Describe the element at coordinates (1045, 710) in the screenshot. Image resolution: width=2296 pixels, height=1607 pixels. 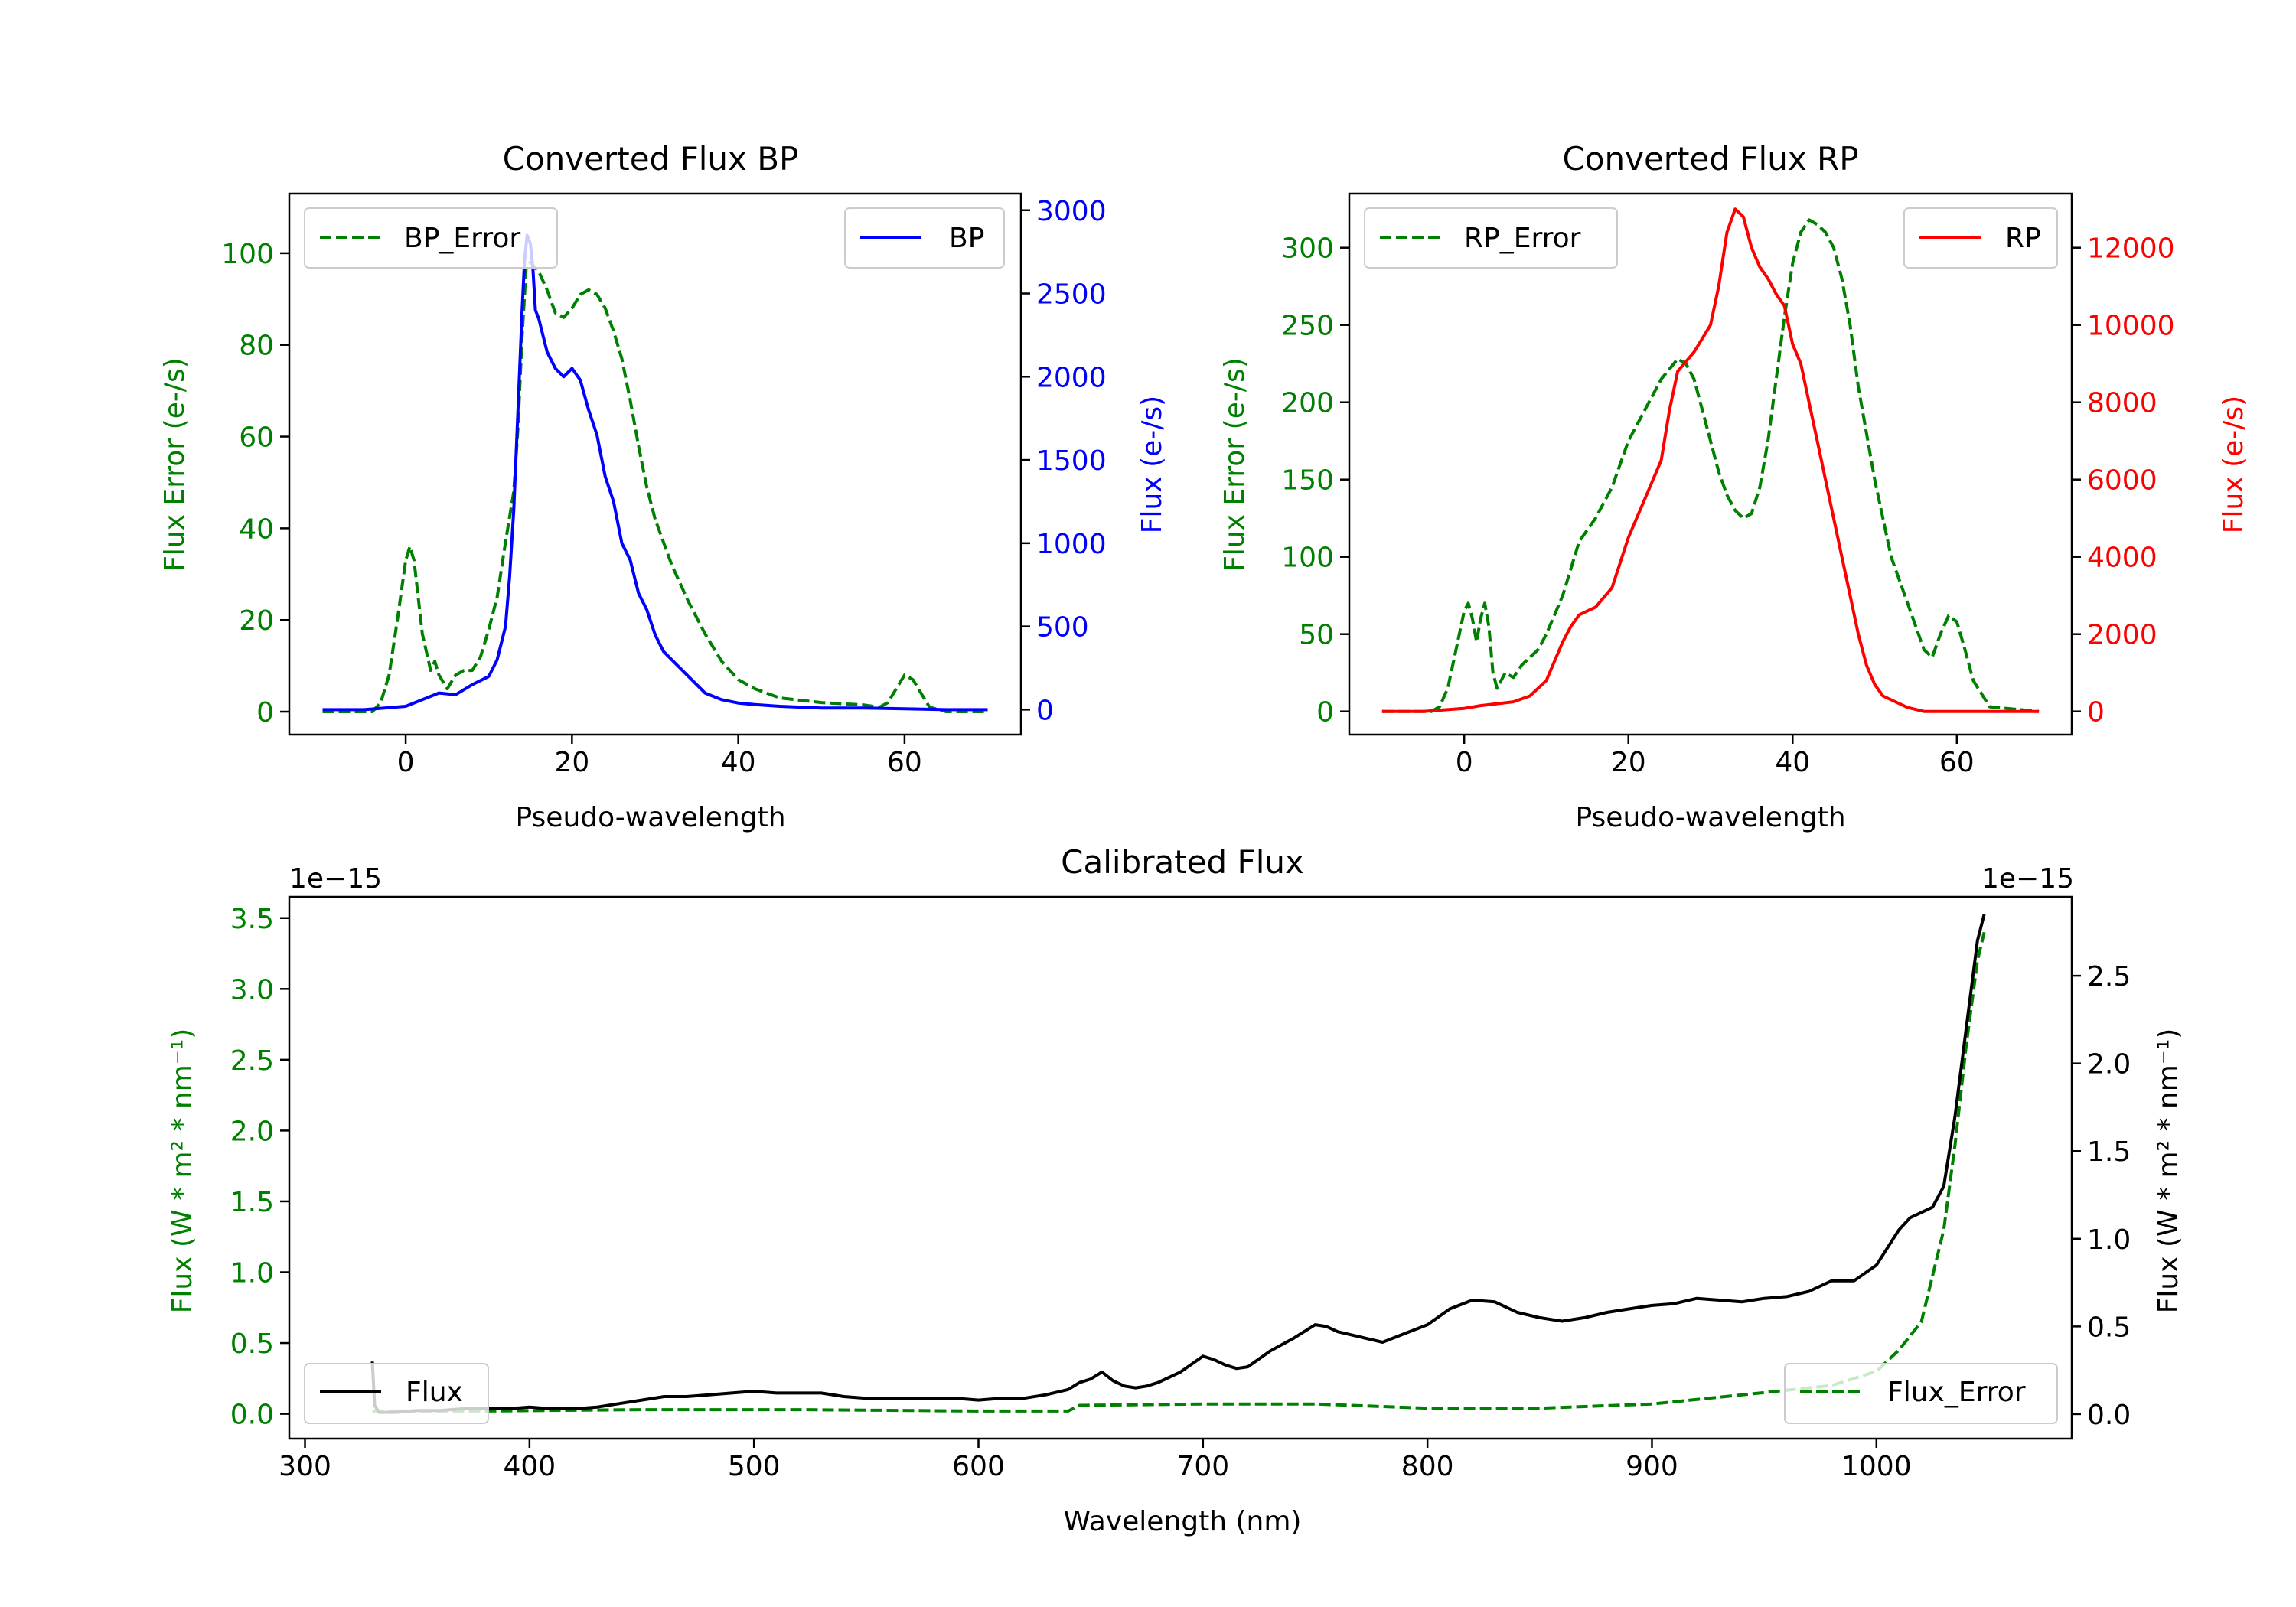
I see `bp-right-y-tick-label: 0` at that location.